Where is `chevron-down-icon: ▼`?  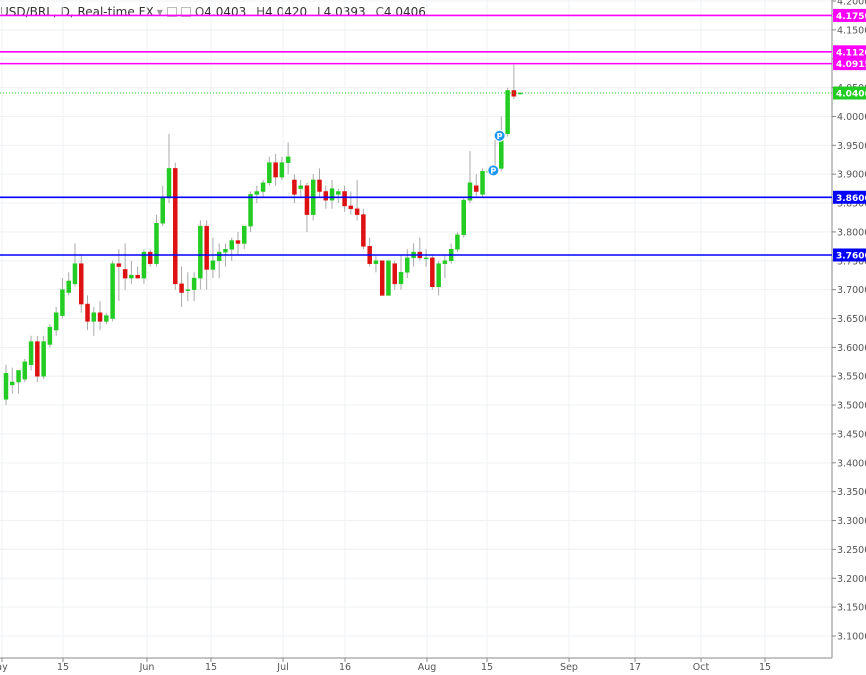
chevron-down-icon: ▼ is located at coordinates (159, 12).